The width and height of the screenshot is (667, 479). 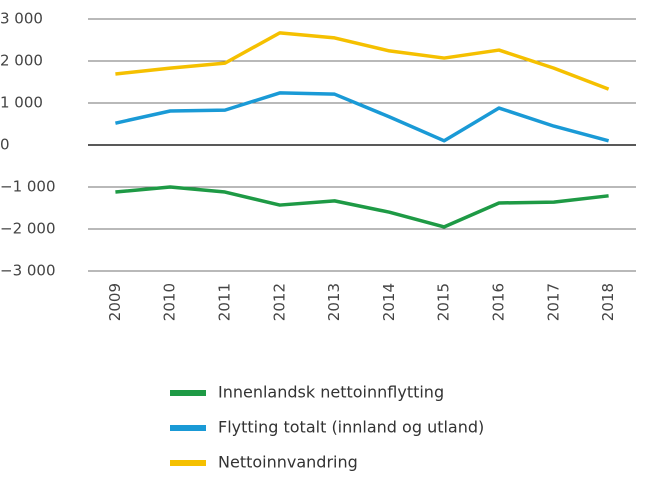 I want to click on x-tick-label: 2016, so click(x=499, y=302).